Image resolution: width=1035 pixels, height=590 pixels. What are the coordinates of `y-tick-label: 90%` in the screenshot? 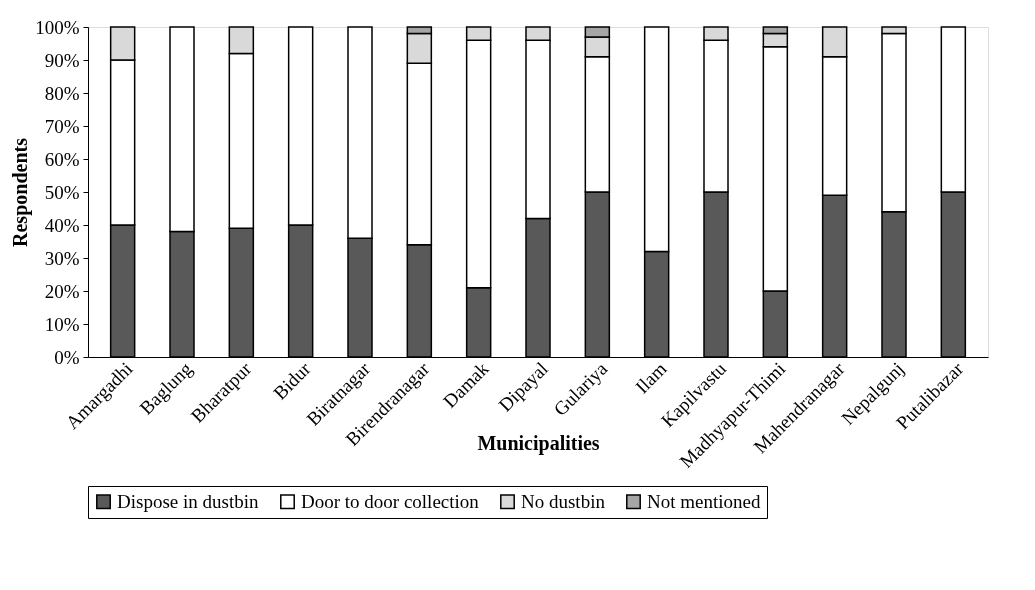 It's located at (62, 60).